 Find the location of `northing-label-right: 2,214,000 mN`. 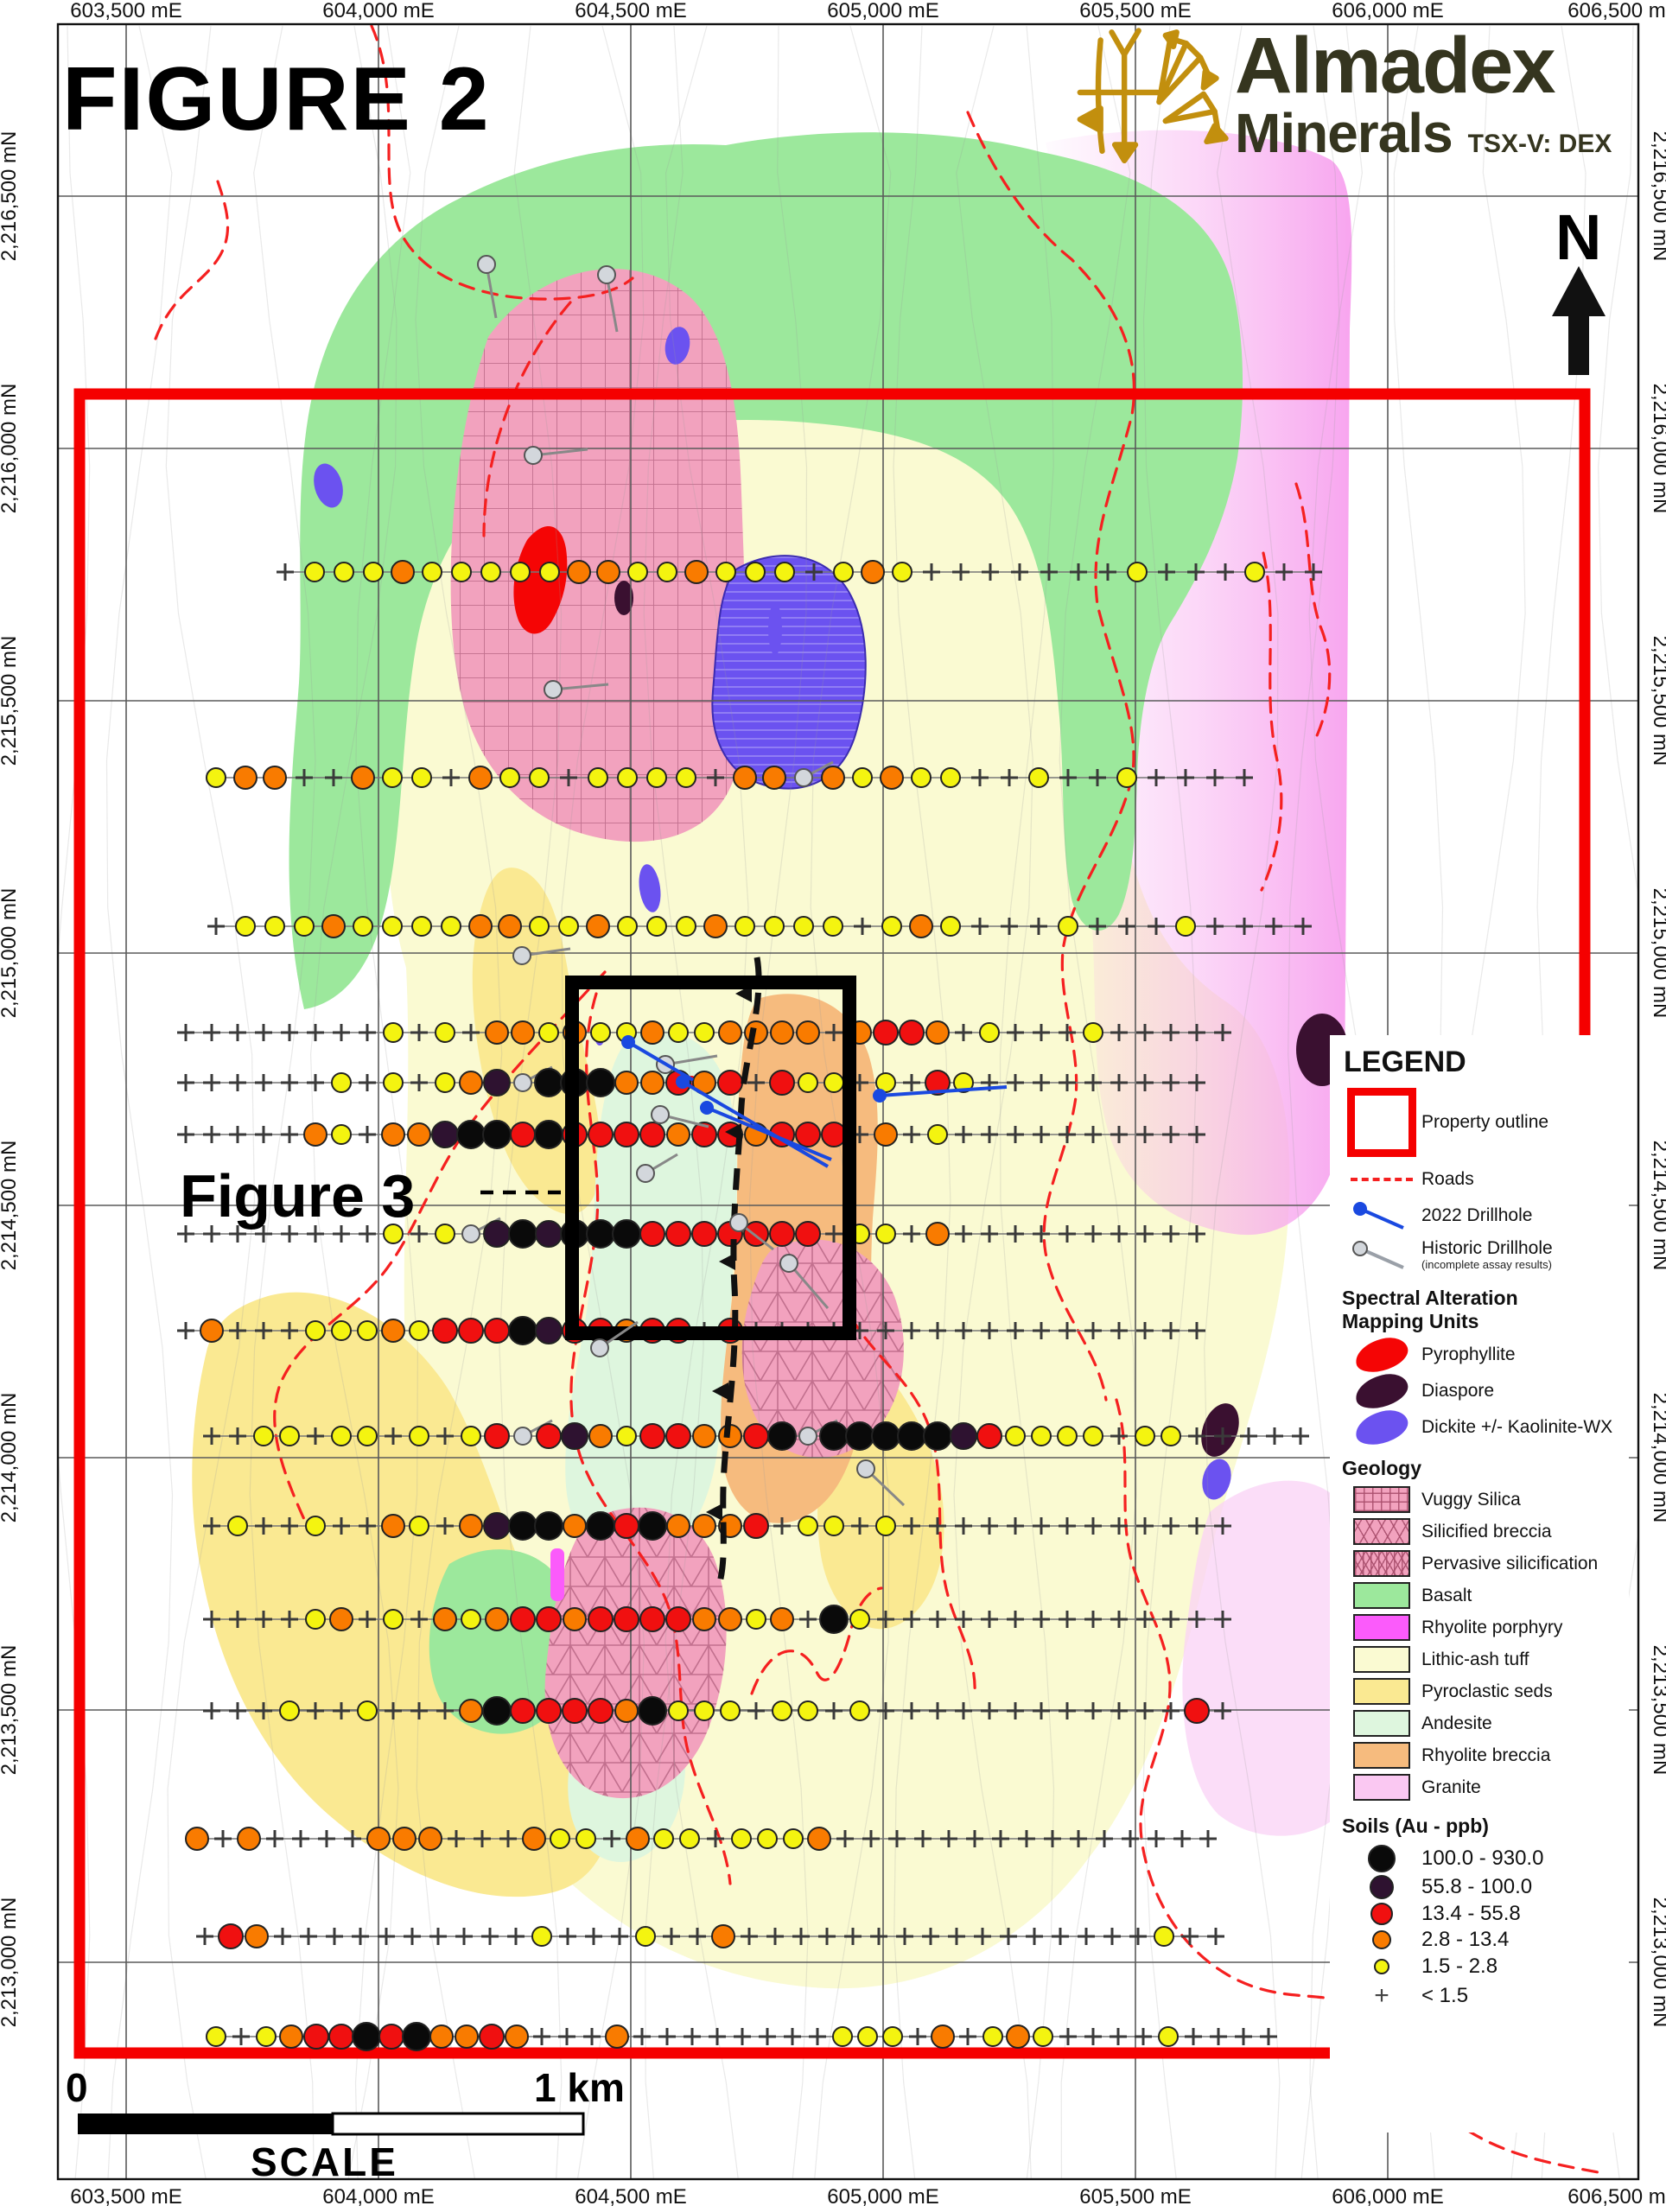

northing-label-right: 2,214,000 mN is located at coordinates (1657, 1458).